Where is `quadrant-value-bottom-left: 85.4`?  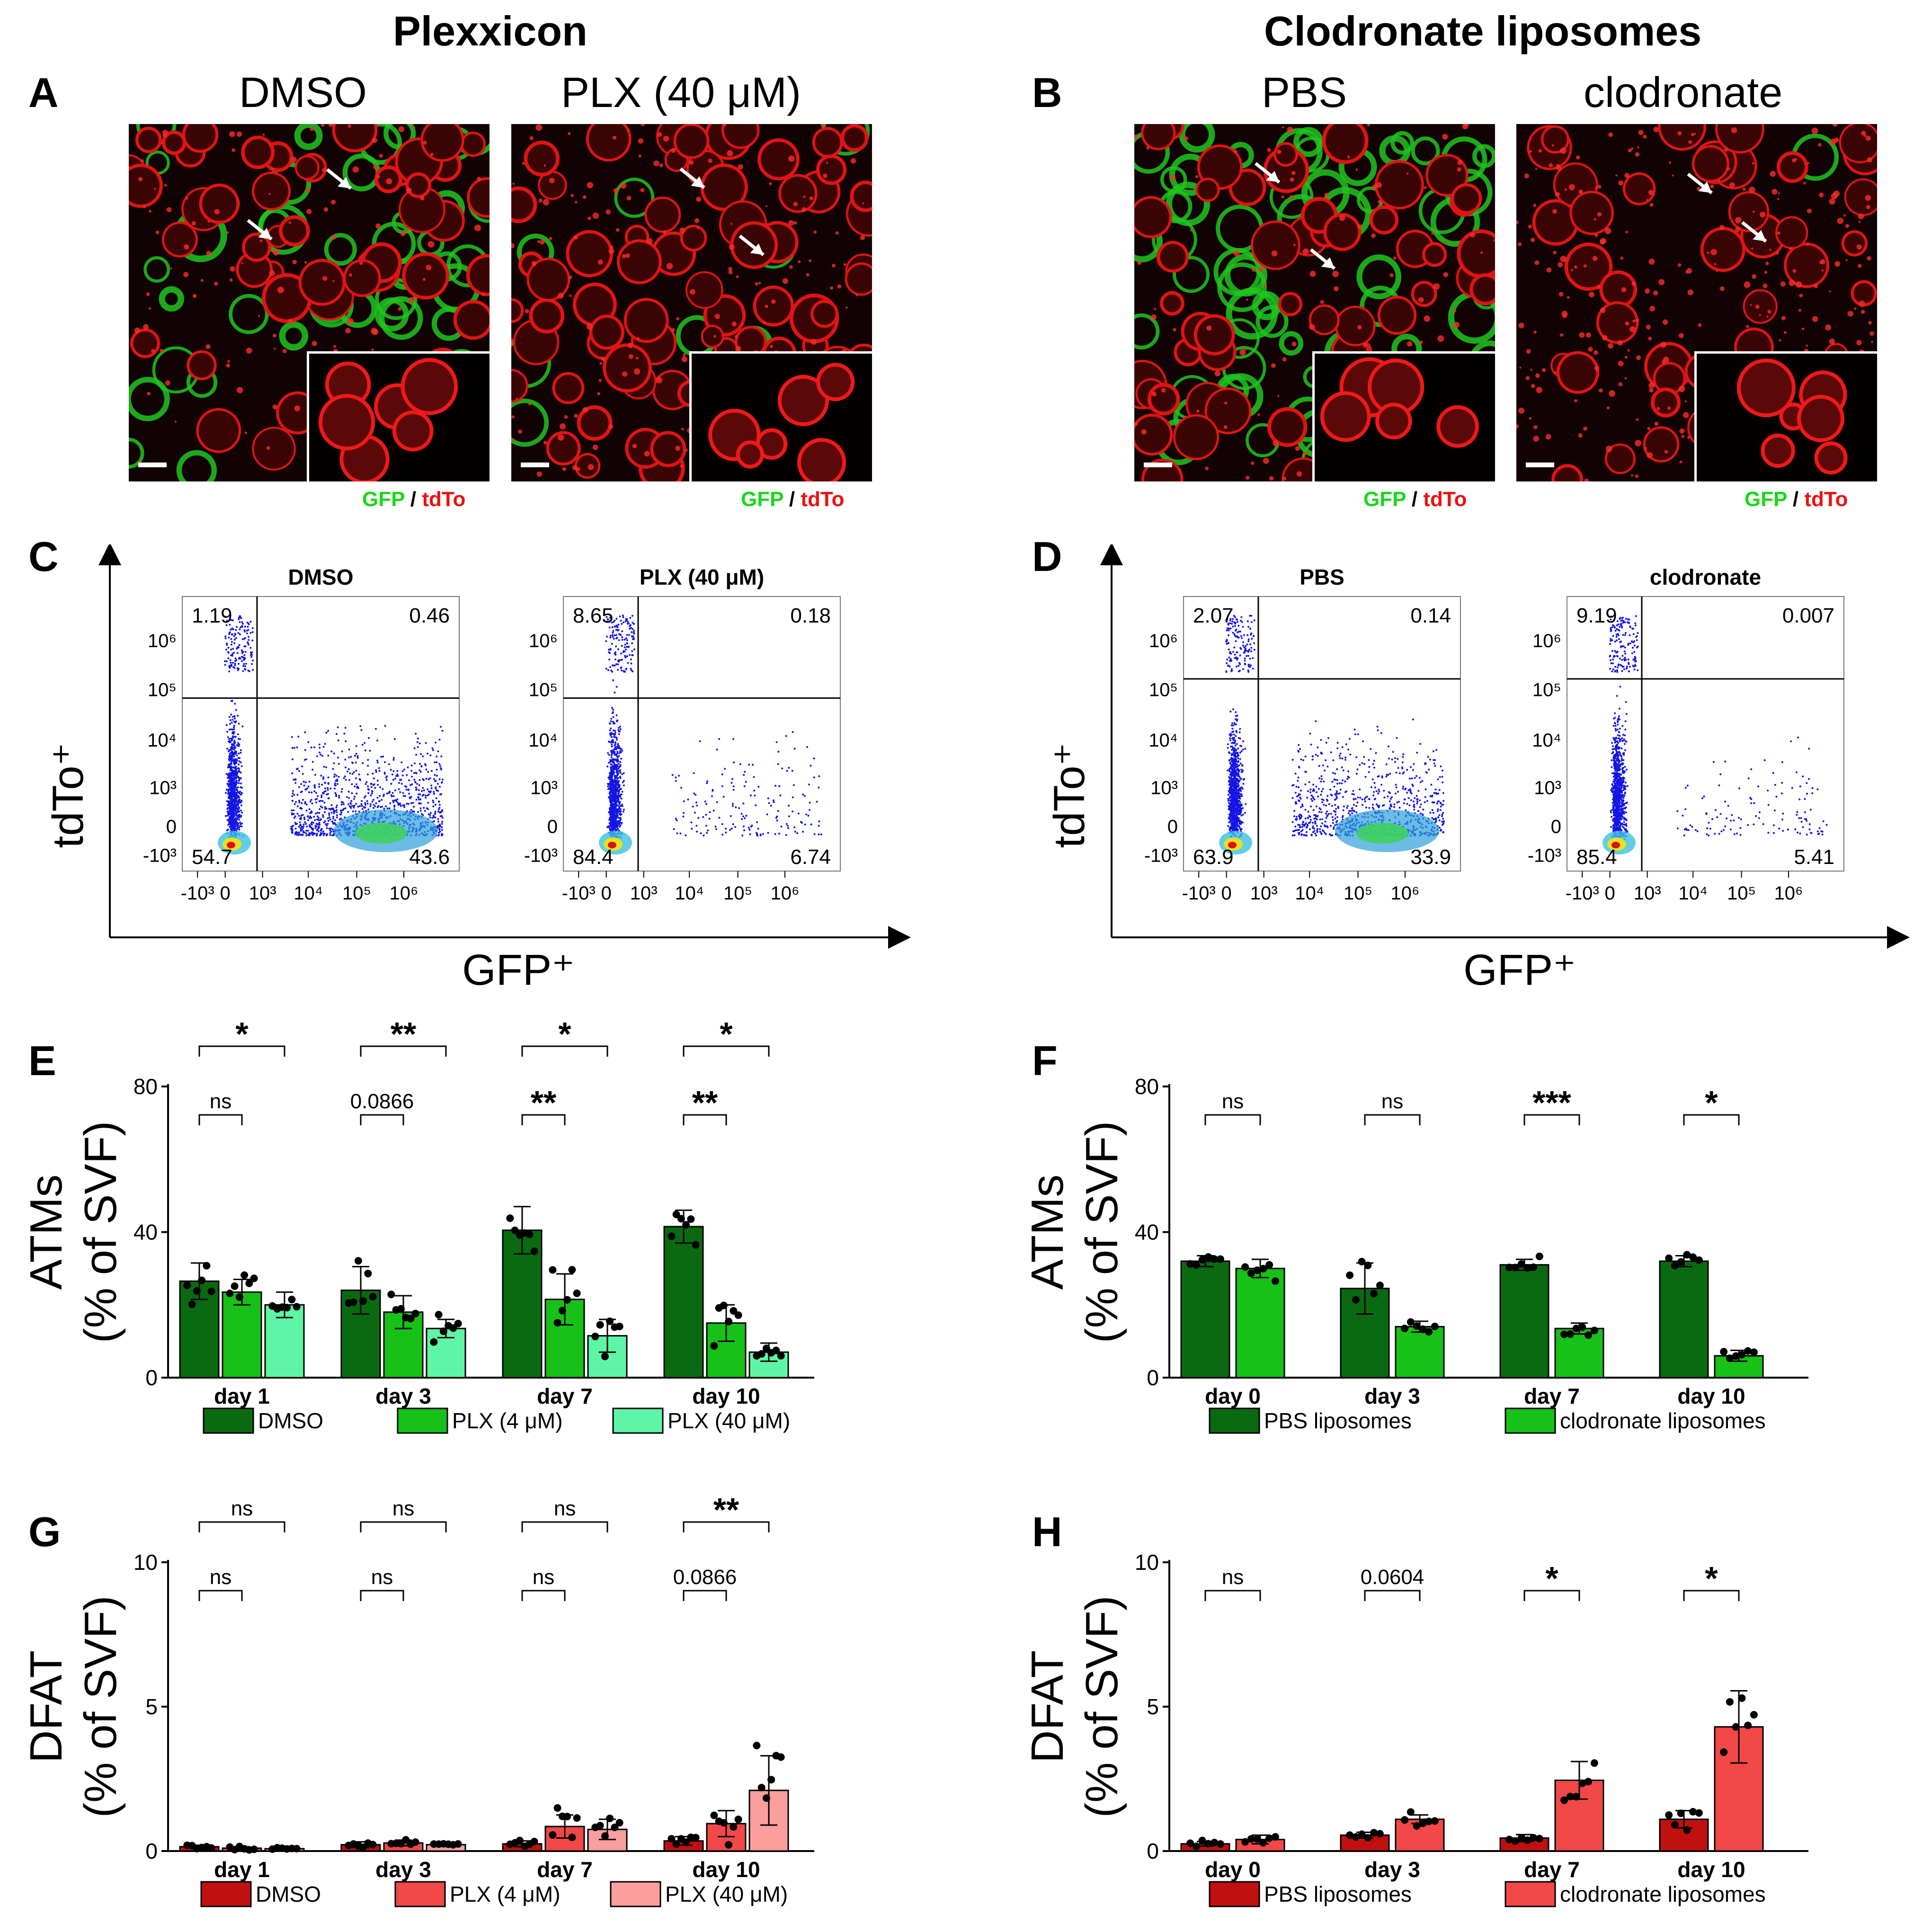
quadrant-value-bottom-left: 85.4 is located at coordinates (1597, 857).